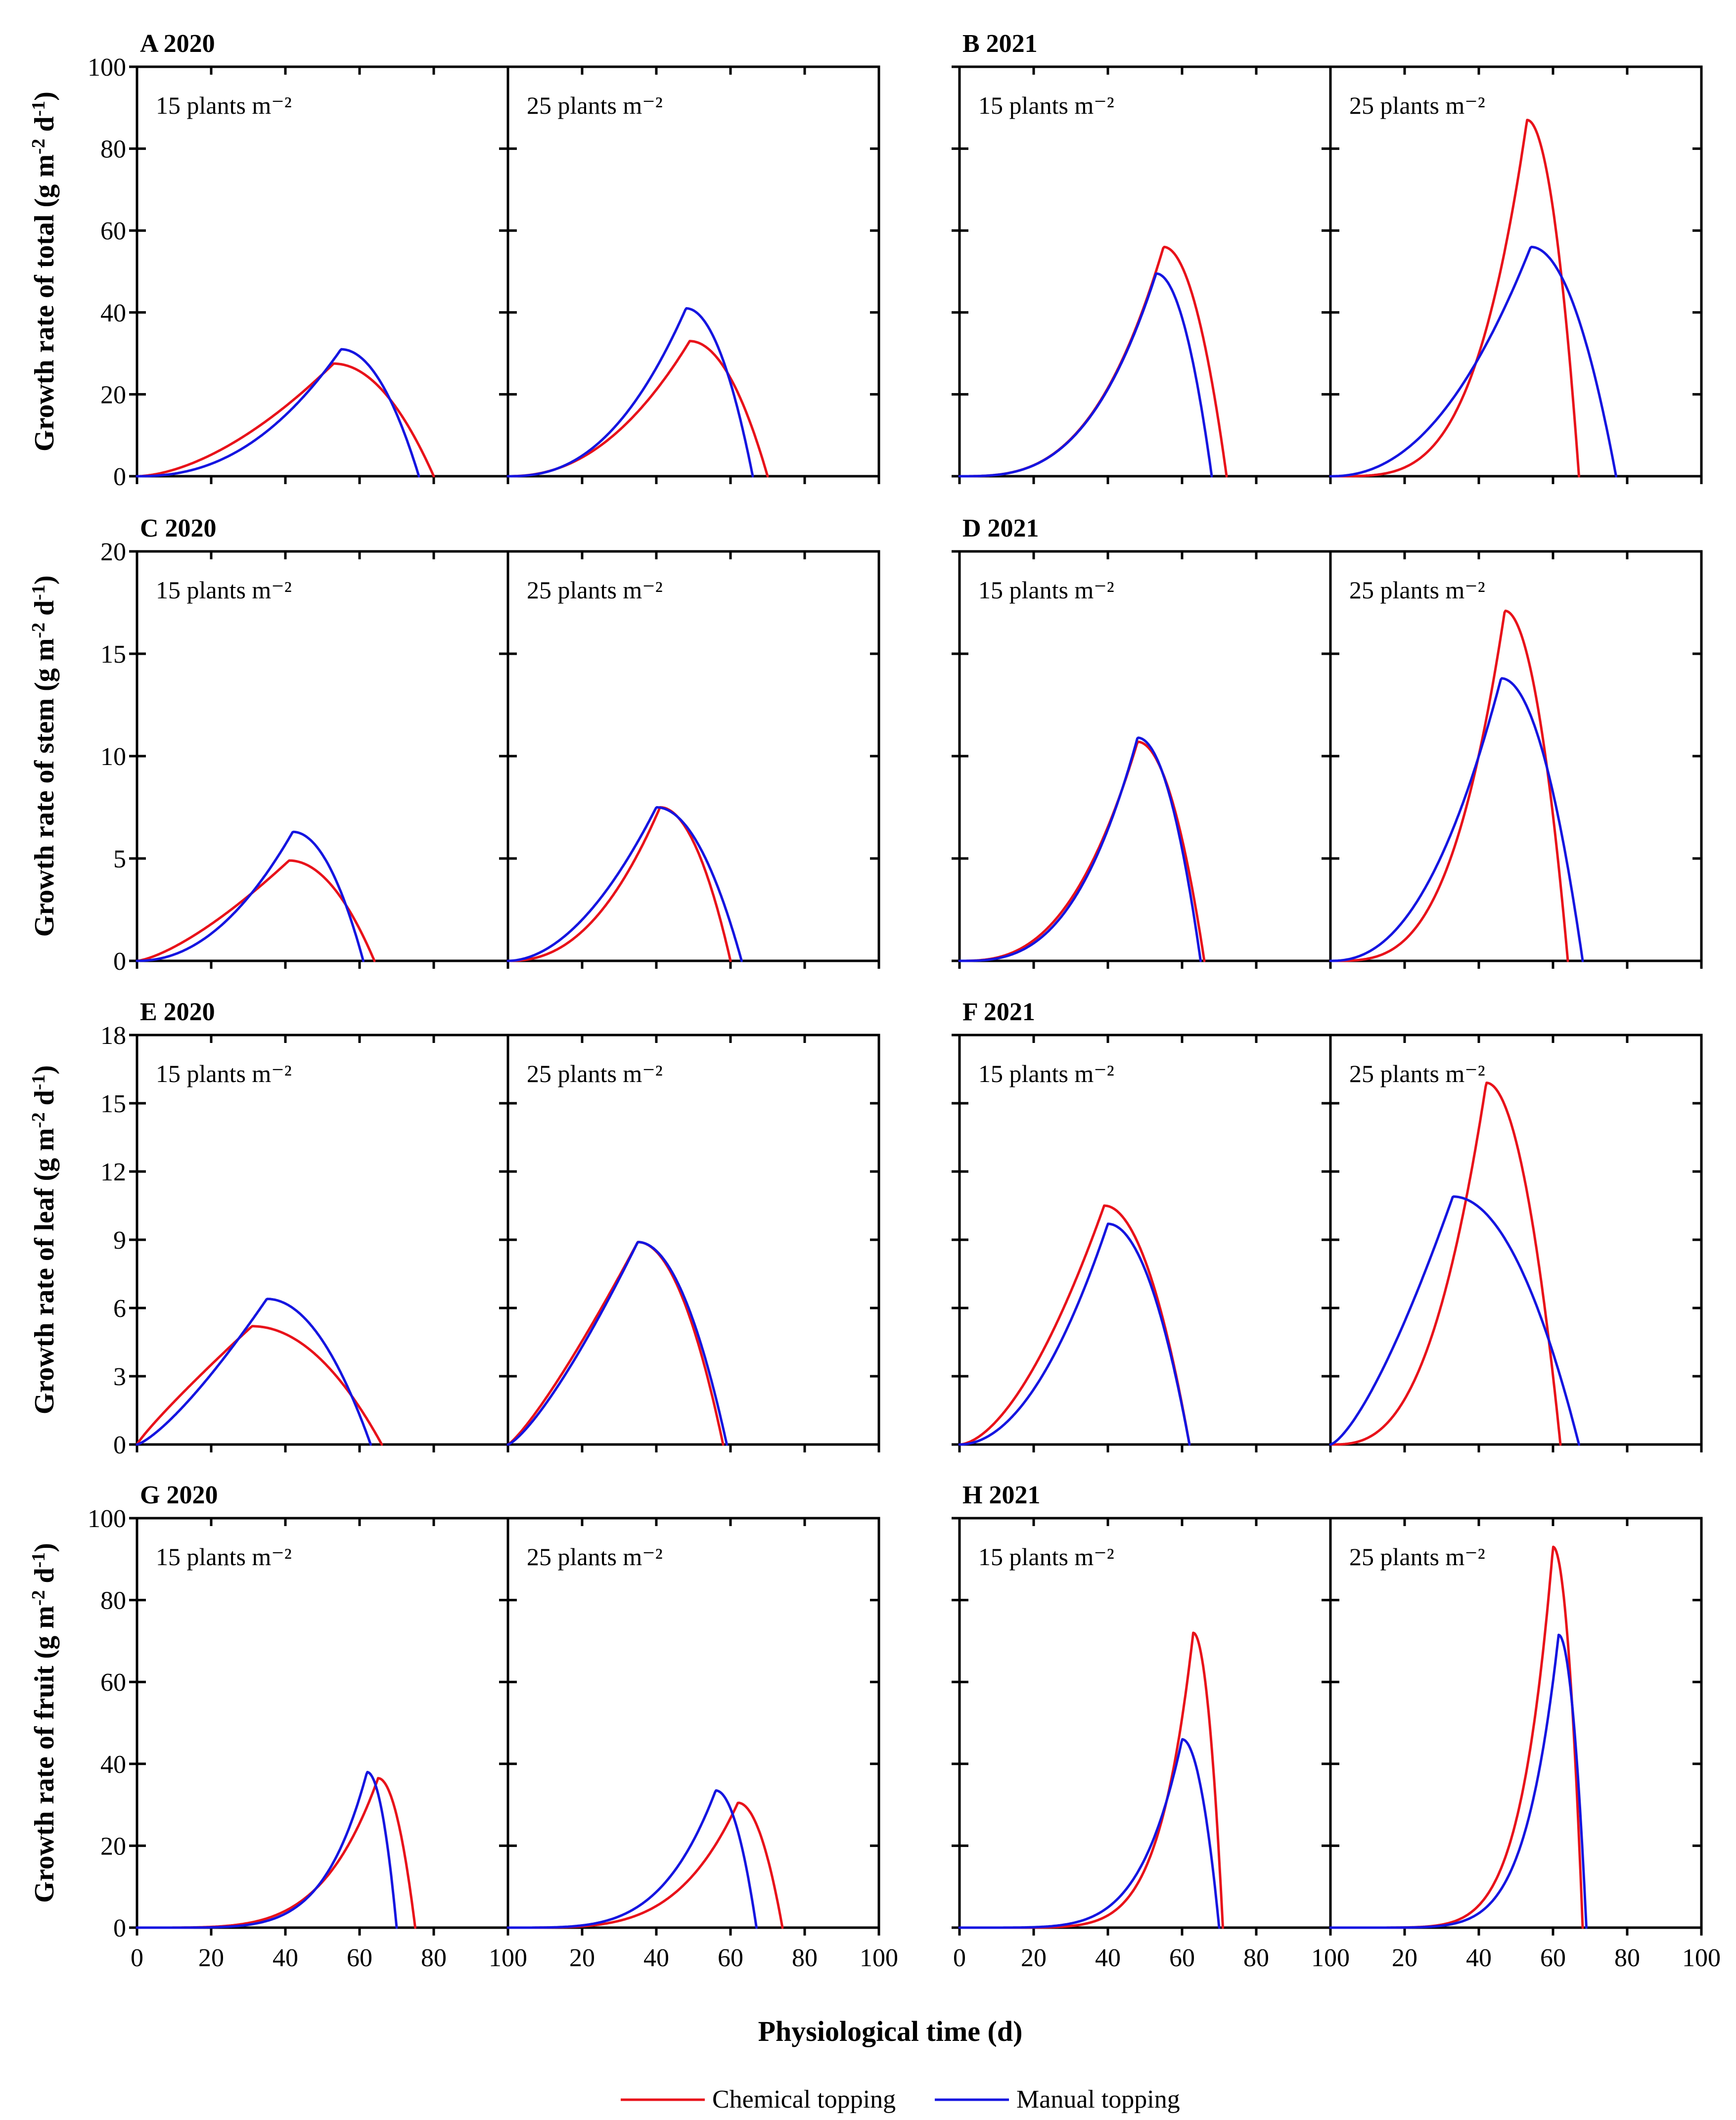 Image resolution: width=1736 pixels, height=2120 pixels. I want to click on y-tick-label: 18, so click(113, 1036).